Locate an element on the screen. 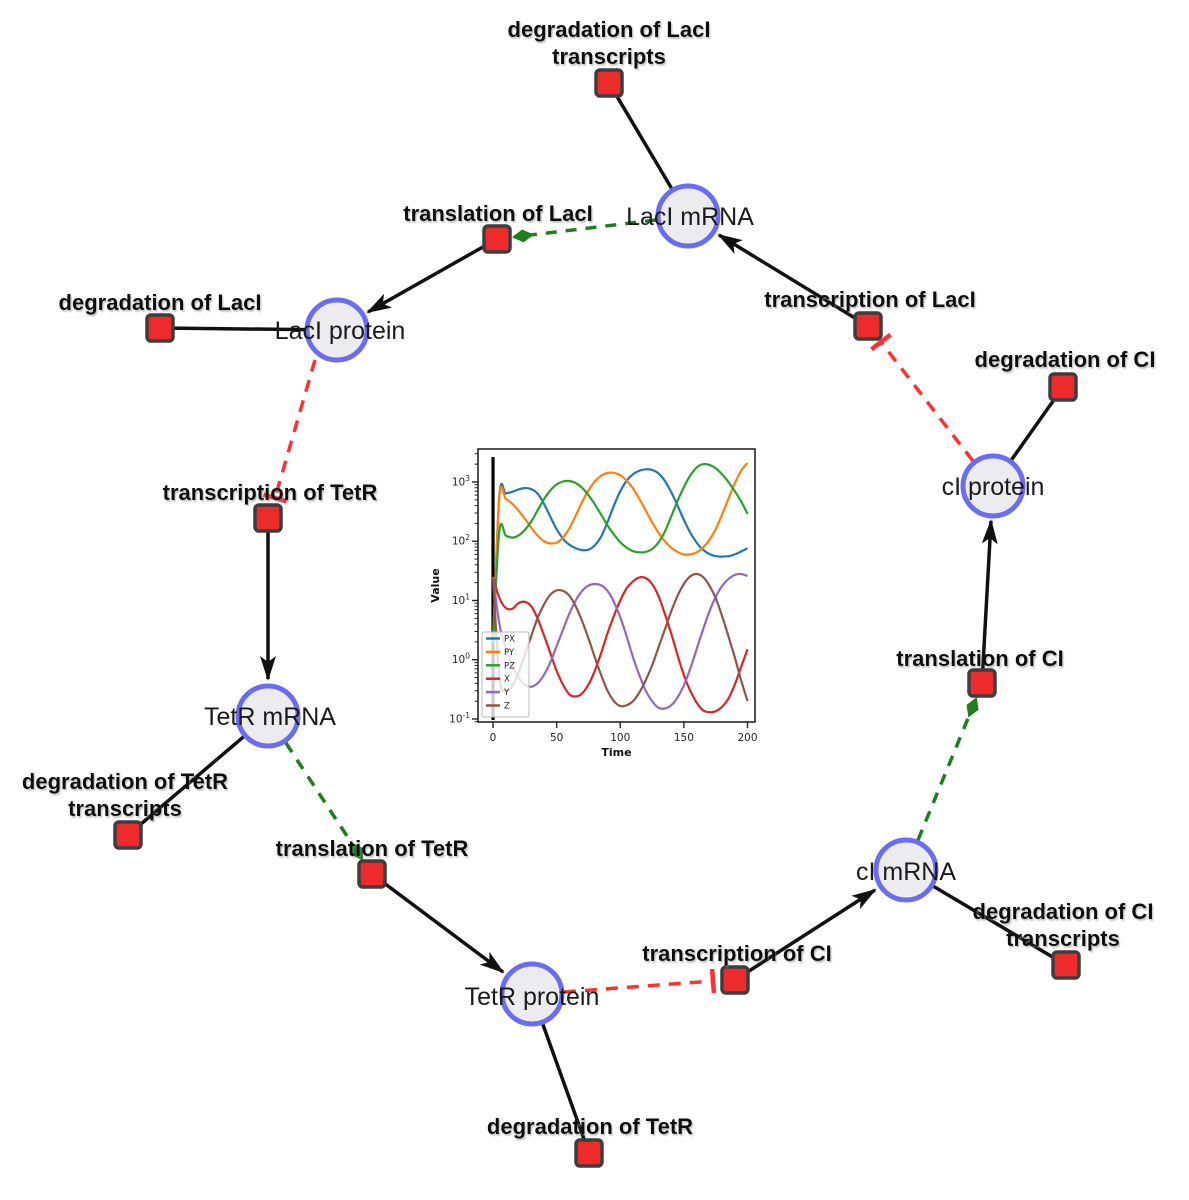 Image resolution: width=1189 pixels, height=1200 pixels. species-node-tetr-mrna is located at coordinates (268, 716).